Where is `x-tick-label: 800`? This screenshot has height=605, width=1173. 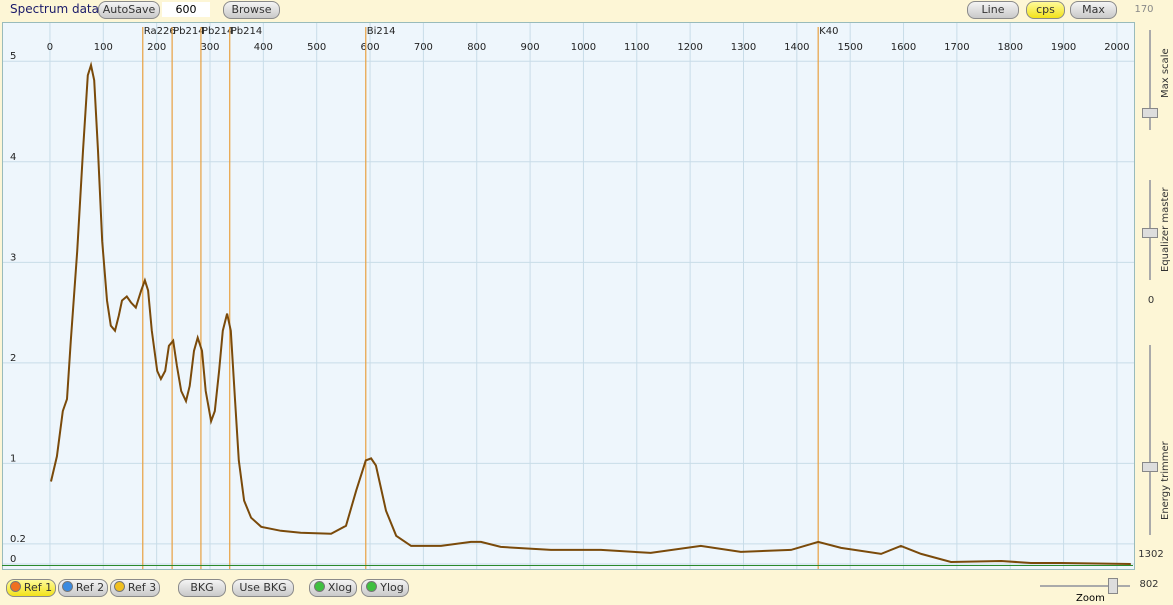 x-tick-label: 800 is located at coordinates (476, 47).